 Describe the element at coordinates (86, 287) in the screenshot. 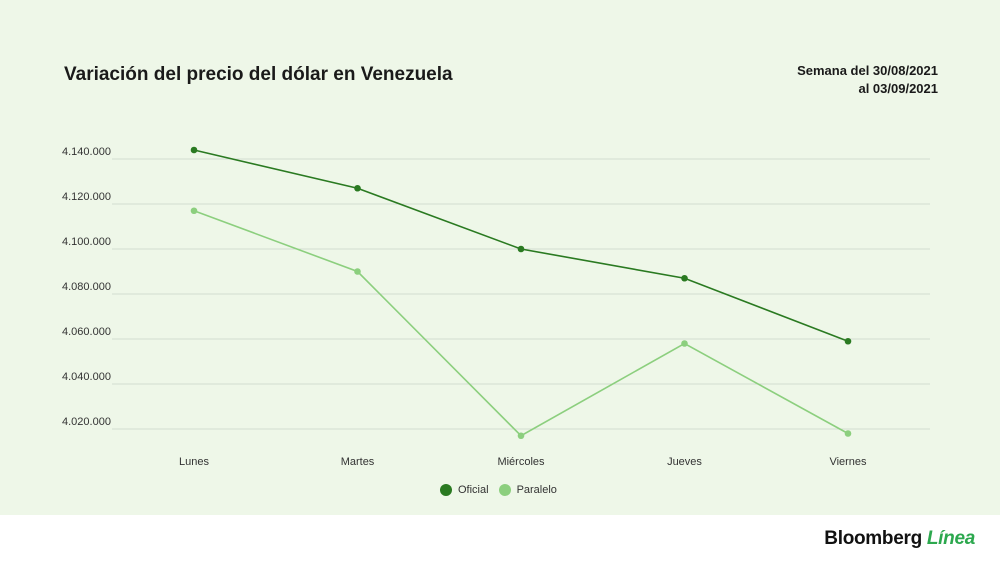

I see `y-tick-label: 4.080.000` at that location.